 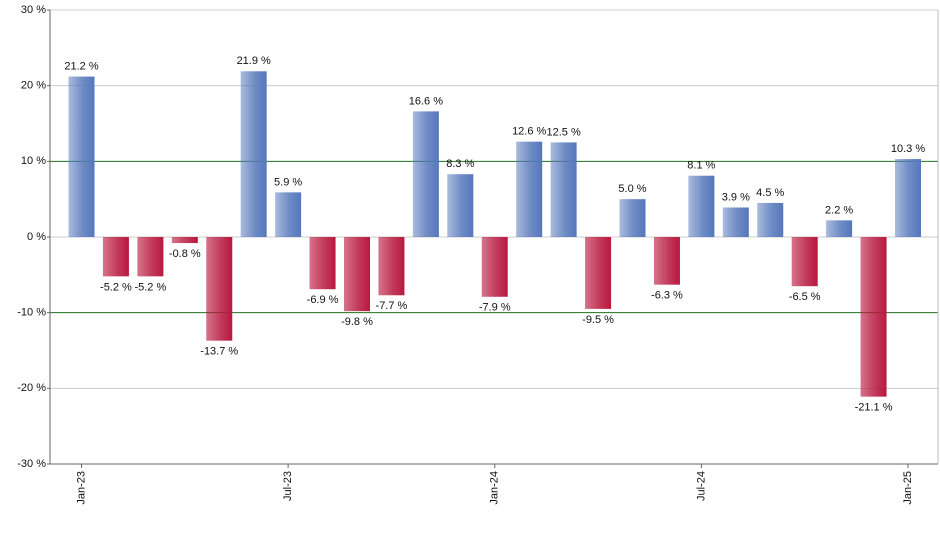 I want to click on x-tick-label: Jul-24, so click(x=701, y=486).